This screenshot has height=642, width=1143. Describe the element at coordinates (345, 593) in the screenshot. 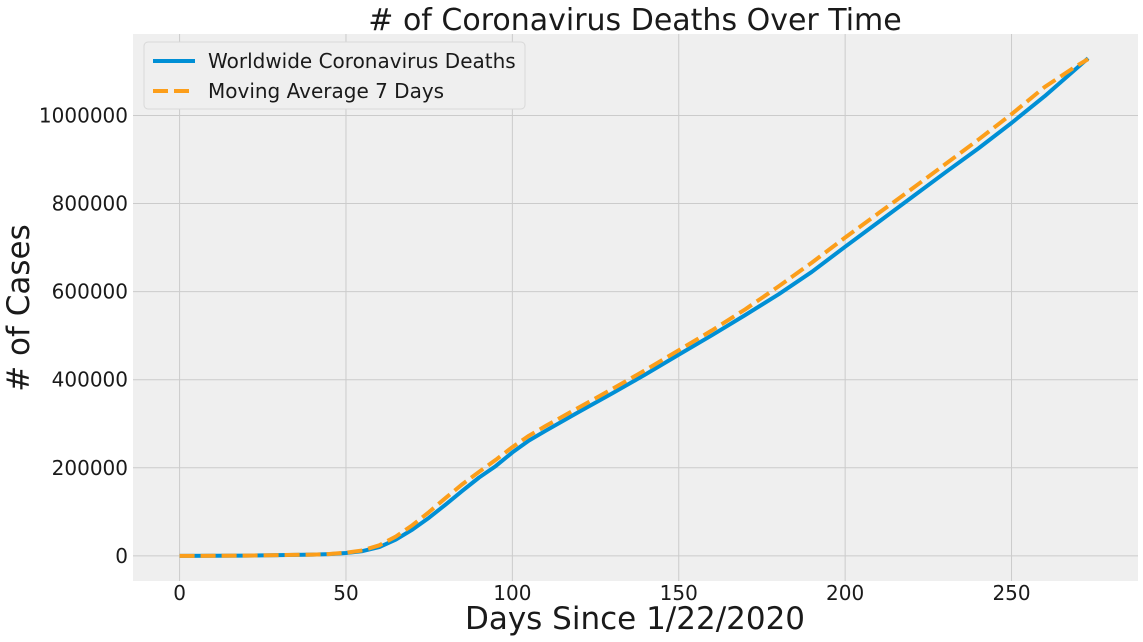

I see `x-tick-label-1: 50` at that location.